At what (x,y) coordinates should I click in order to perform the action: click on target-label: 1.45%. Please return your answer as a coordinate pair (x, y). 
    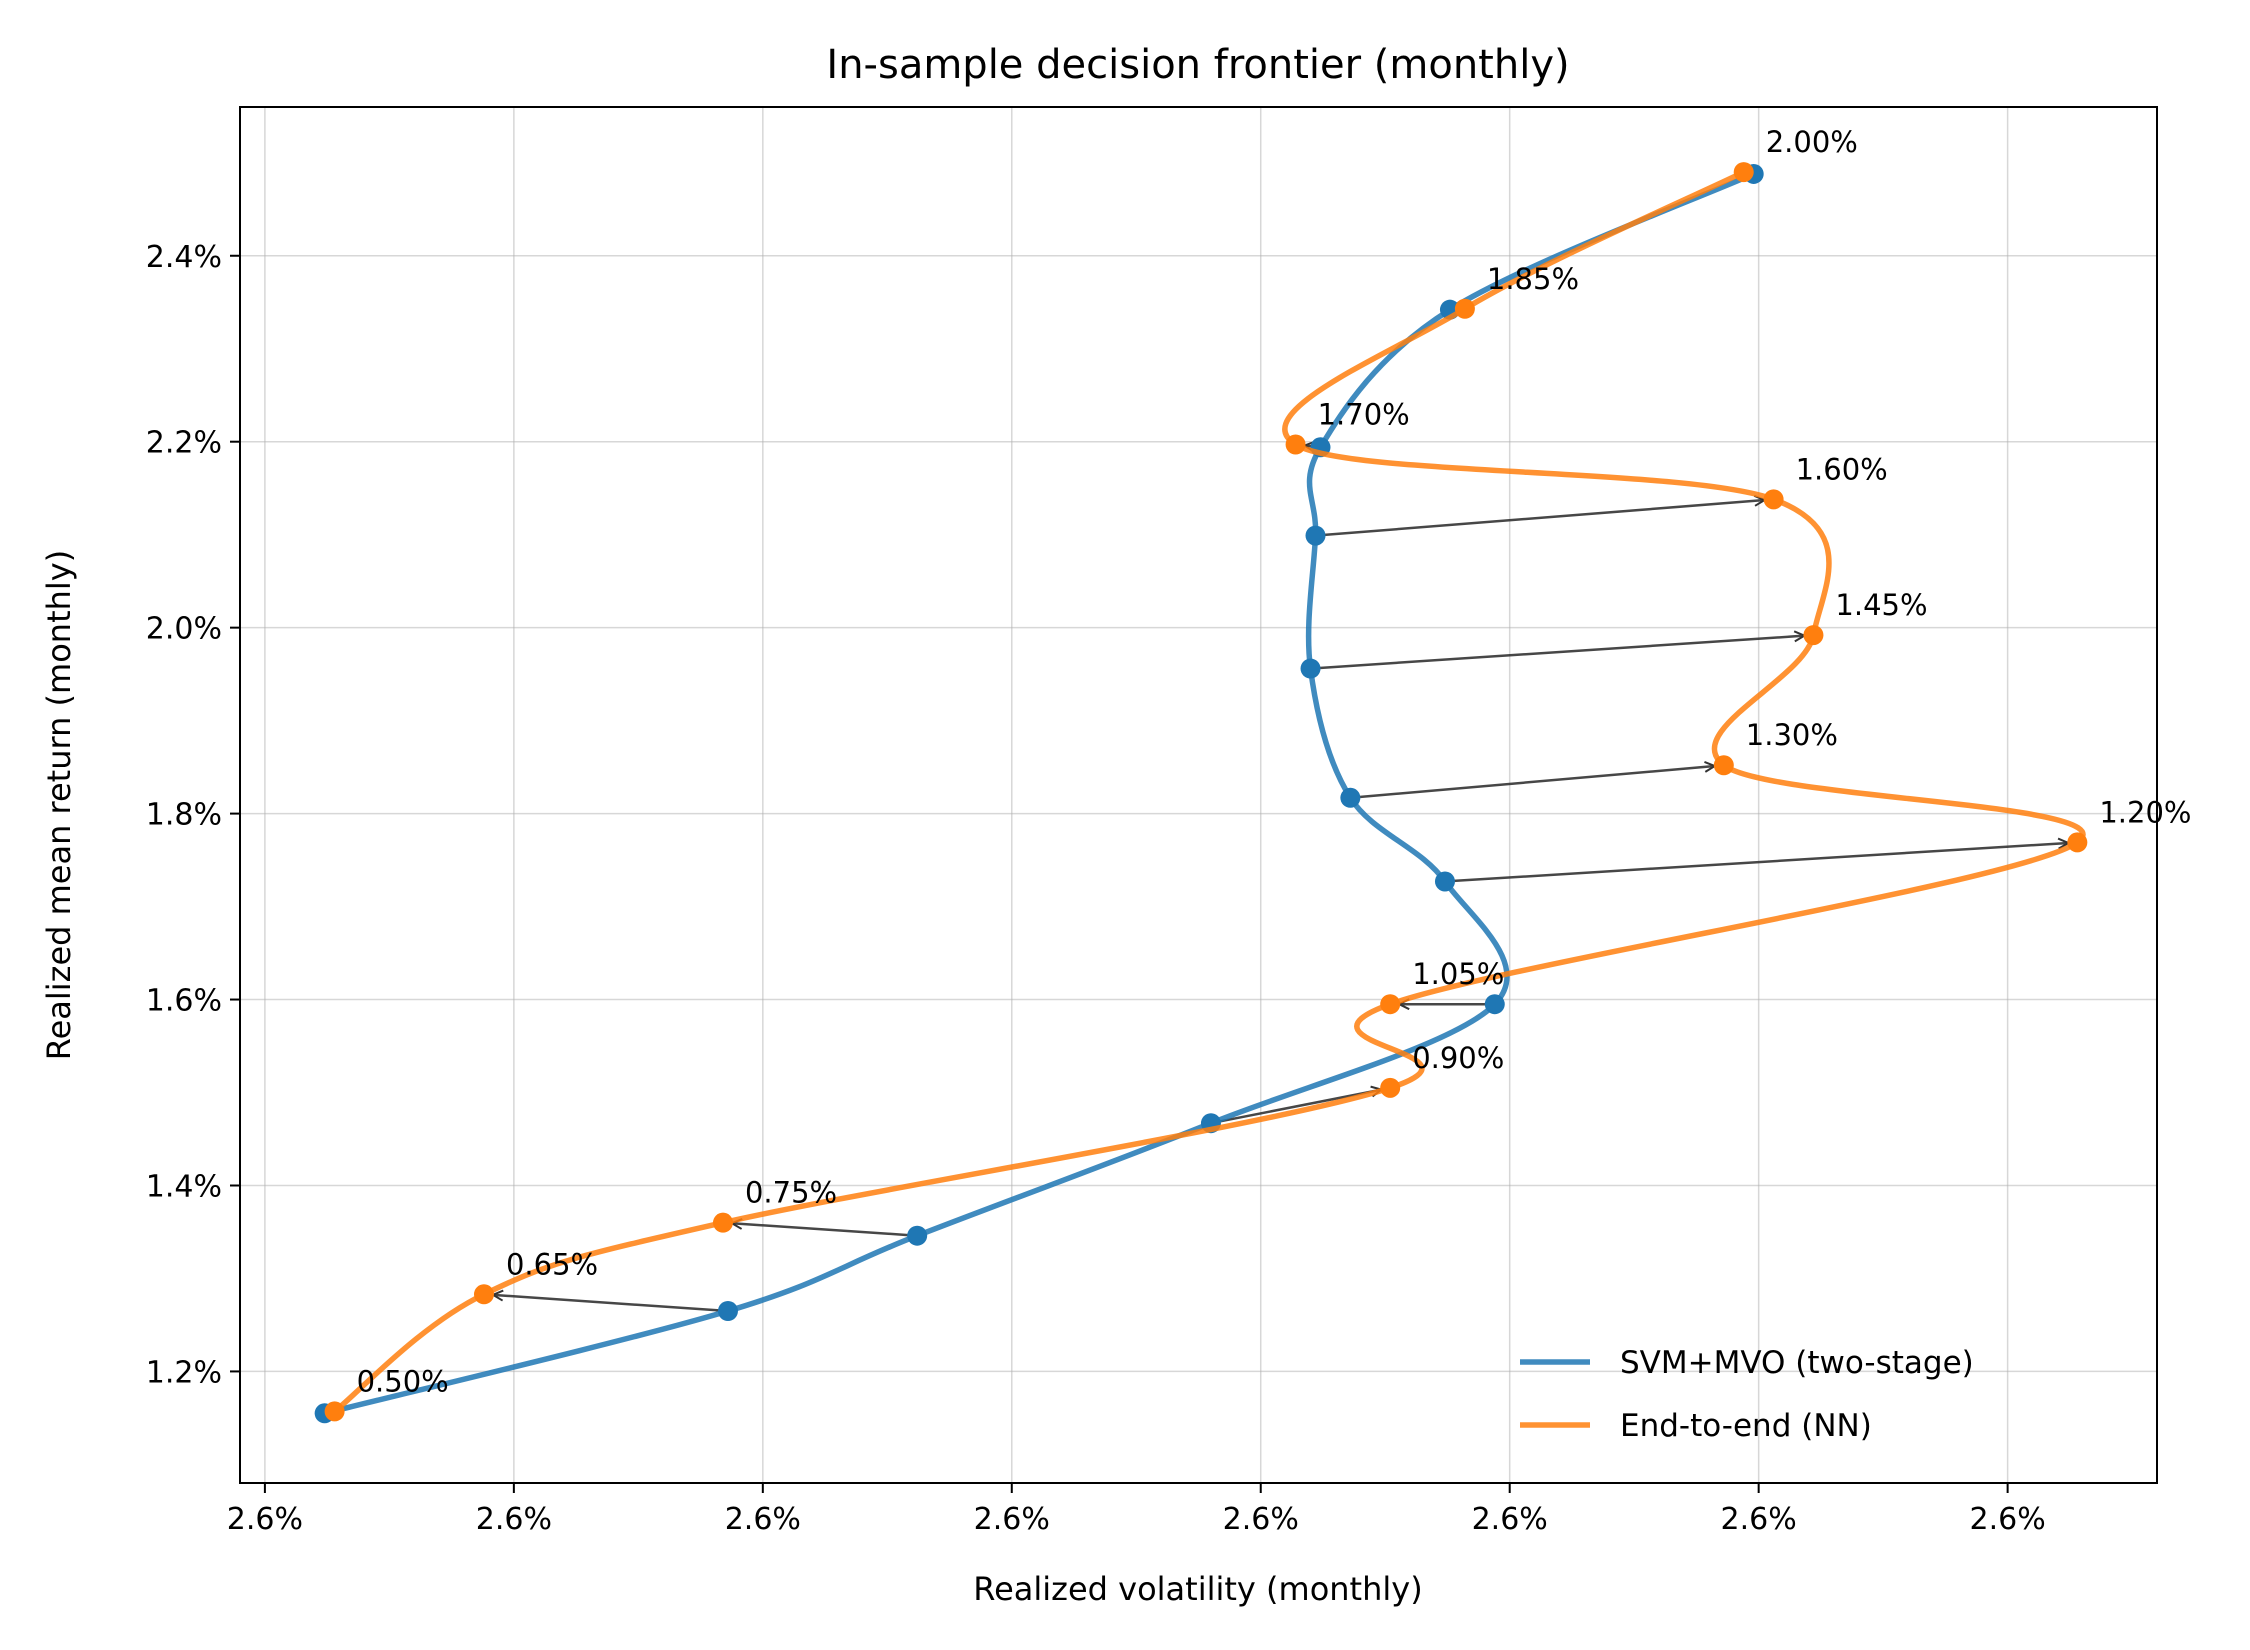
    Looking at the image, I should click on (1881, 605).